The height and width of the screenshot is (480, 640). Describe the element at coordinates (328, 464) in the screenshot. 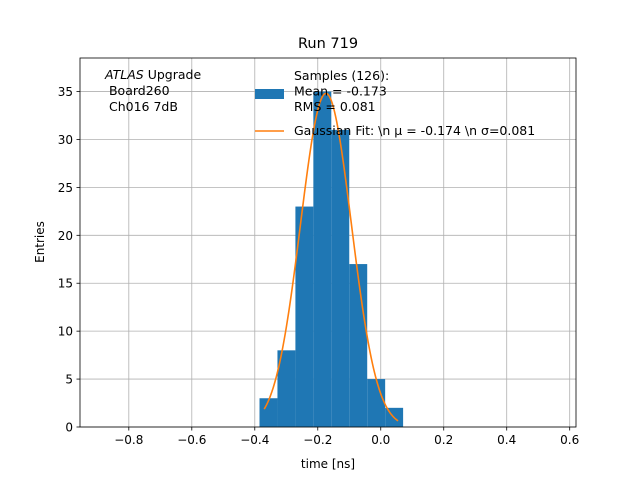

I see `x-axis-label: time [ns]` at that location.